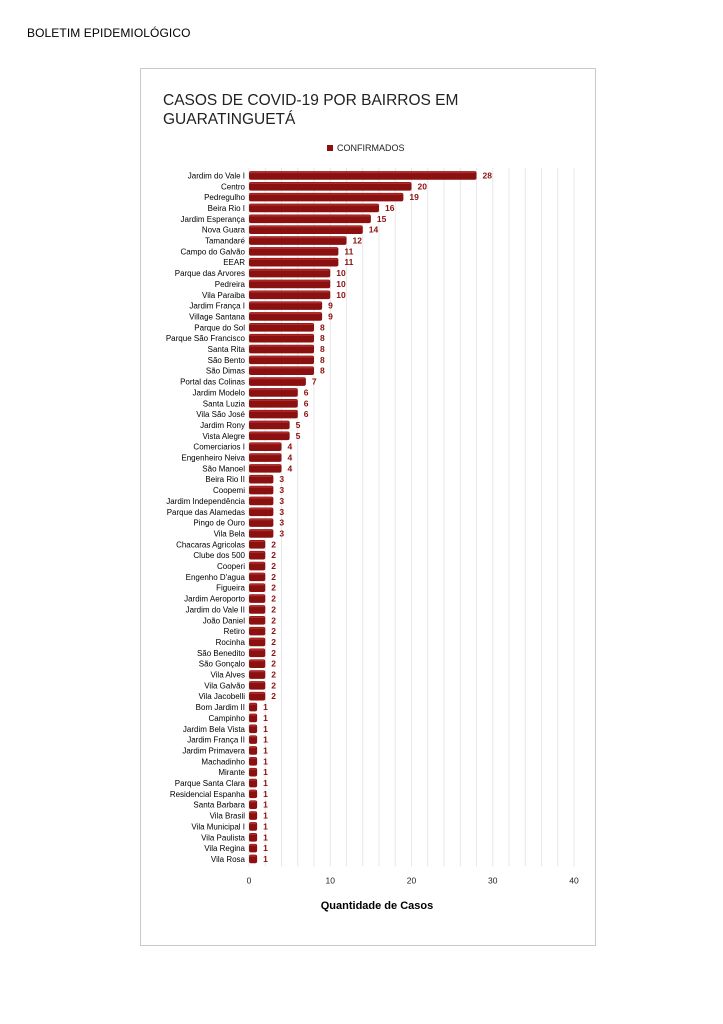 This screenshot has width=723, height=1024. What do you see at coordinates (390, 208) in the screenshot?
I see `value-label: 16` at bounding box center [390, 208].